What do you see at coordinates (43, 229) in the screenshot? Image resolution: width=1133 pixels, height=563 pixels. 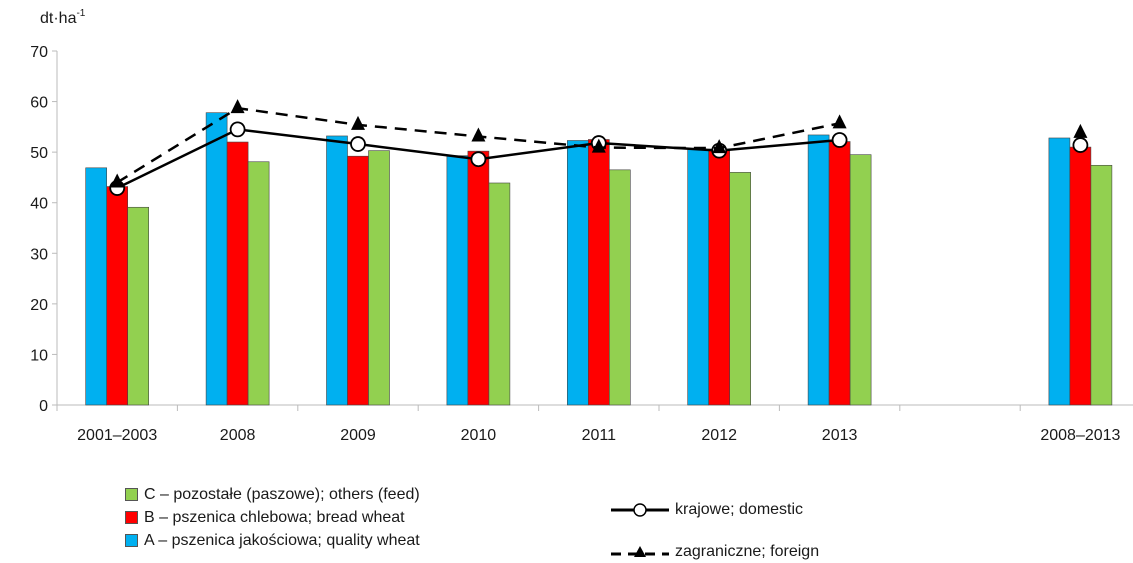 I see `y-ticks: 0 10 20 30 40 50 60 70` at bounding box center [43, 229].